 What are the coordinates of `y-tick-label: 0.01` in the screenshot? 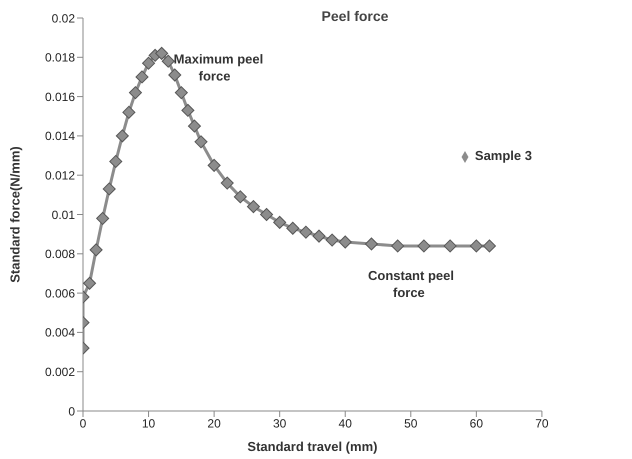 It's located at (64, 215).